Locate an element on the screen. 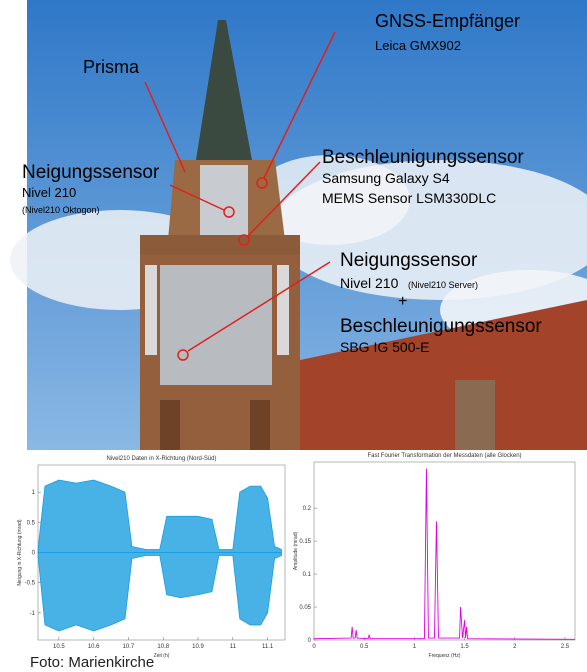 Image resolution: width=587 pixels, height=672 pixels. y-tick-label: 0.1 is located at coordinates (307, 575).